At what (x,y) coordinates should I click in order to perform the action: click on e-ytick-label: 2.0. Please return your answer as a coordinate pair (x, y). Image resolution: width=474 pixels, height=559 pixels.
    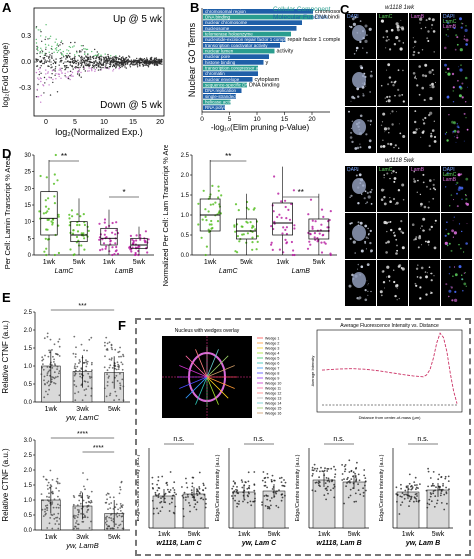
    Looking at the image, I should click on (28, 331).